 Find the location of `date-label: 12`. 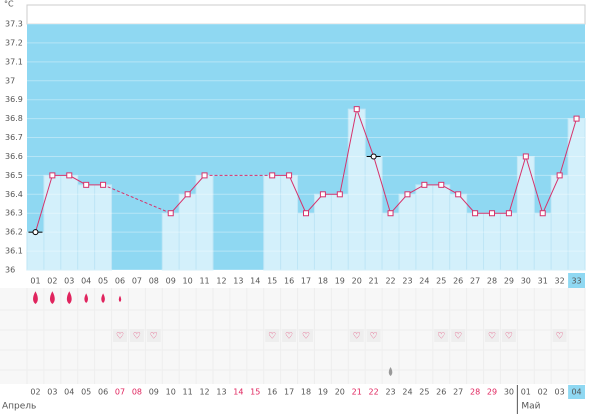

date-label: 12 is located at coordinates (204, 392).